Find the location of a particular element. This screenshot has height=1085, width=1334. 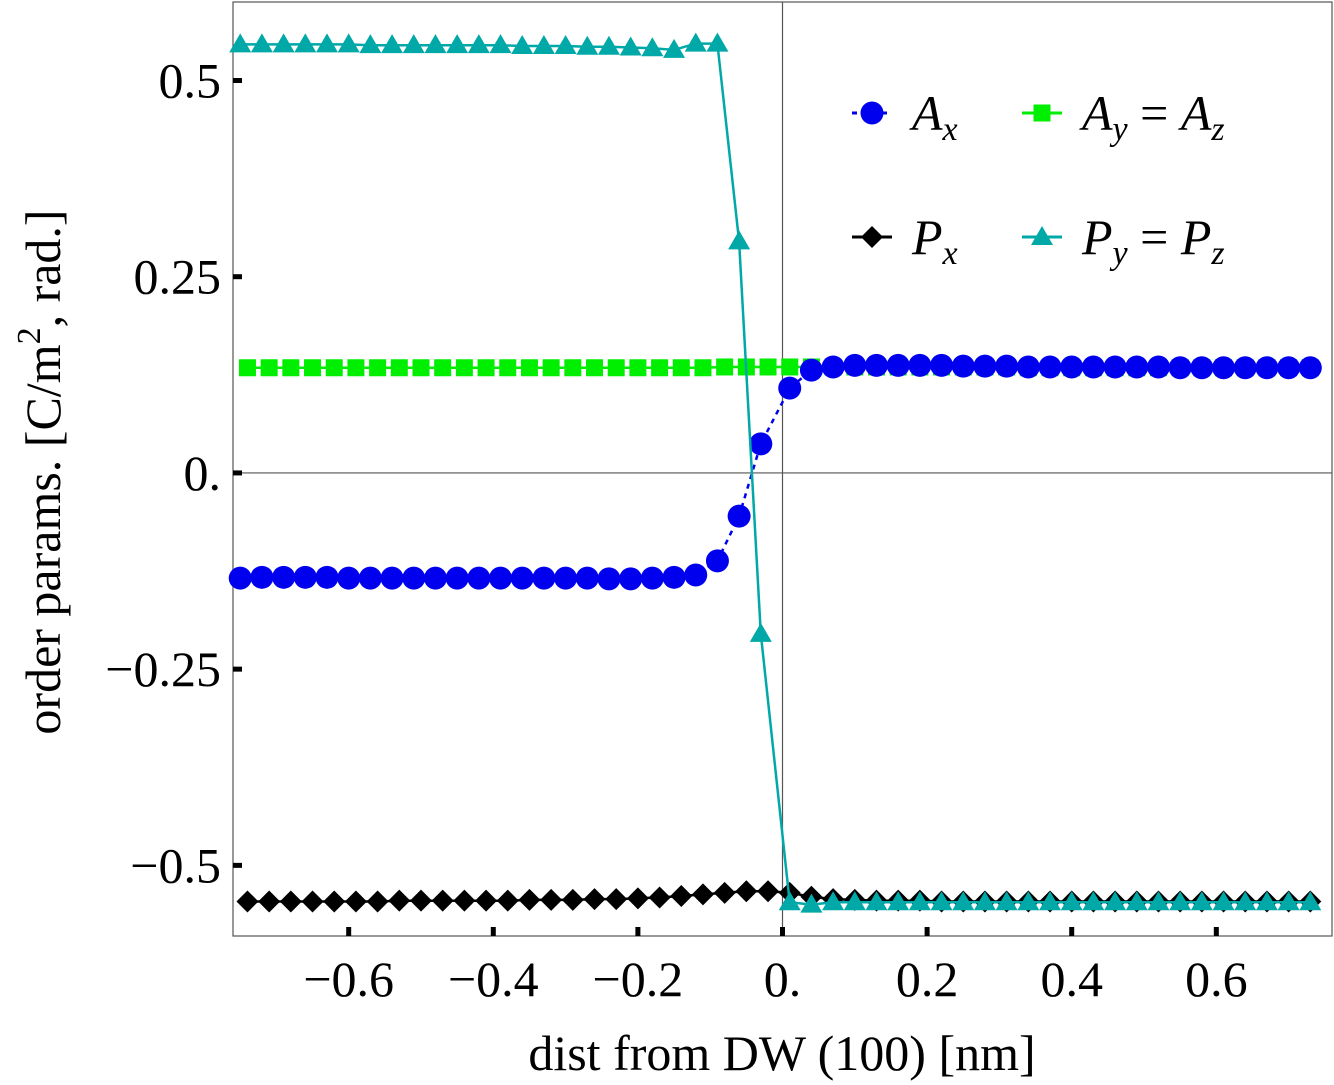

x-tick-label: 0.6 is located at coordinates (1216, 979).